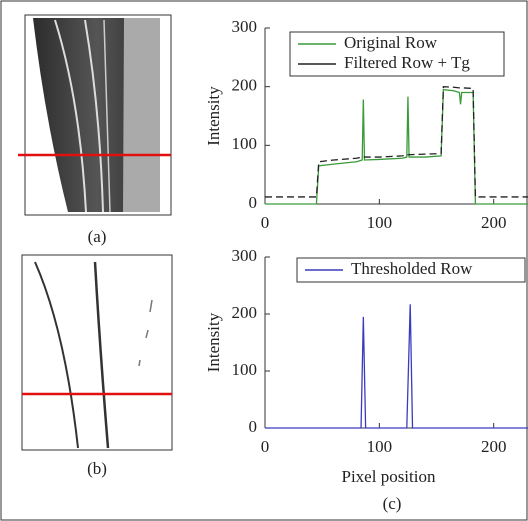 The image size is (528, 521). What do you see at coordinates (407, 62) in the screenshot?
I see `legend-label: Filtered Row + Tg` at bounding box center [407, 62].